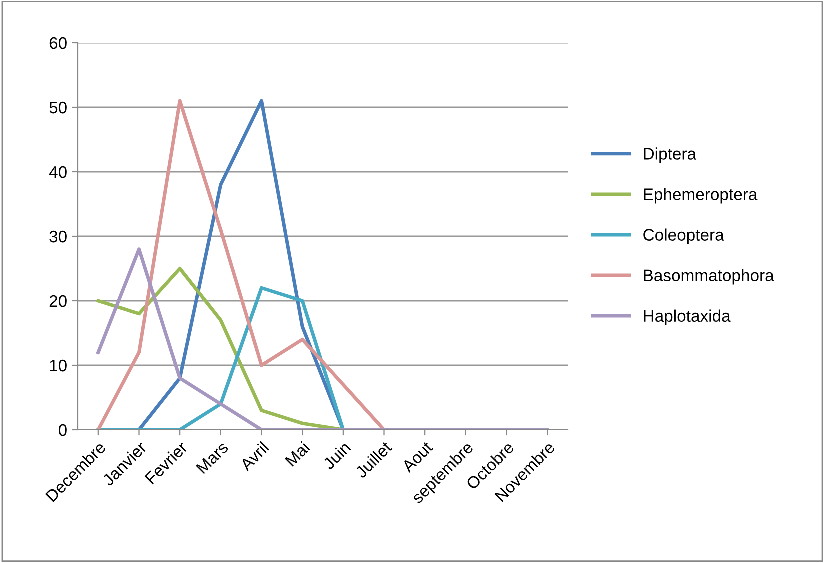  What do you see at coordinates (58, 301) in the screenshot?
I see `y-tick-label: 20` at bounding box center [58, 301].